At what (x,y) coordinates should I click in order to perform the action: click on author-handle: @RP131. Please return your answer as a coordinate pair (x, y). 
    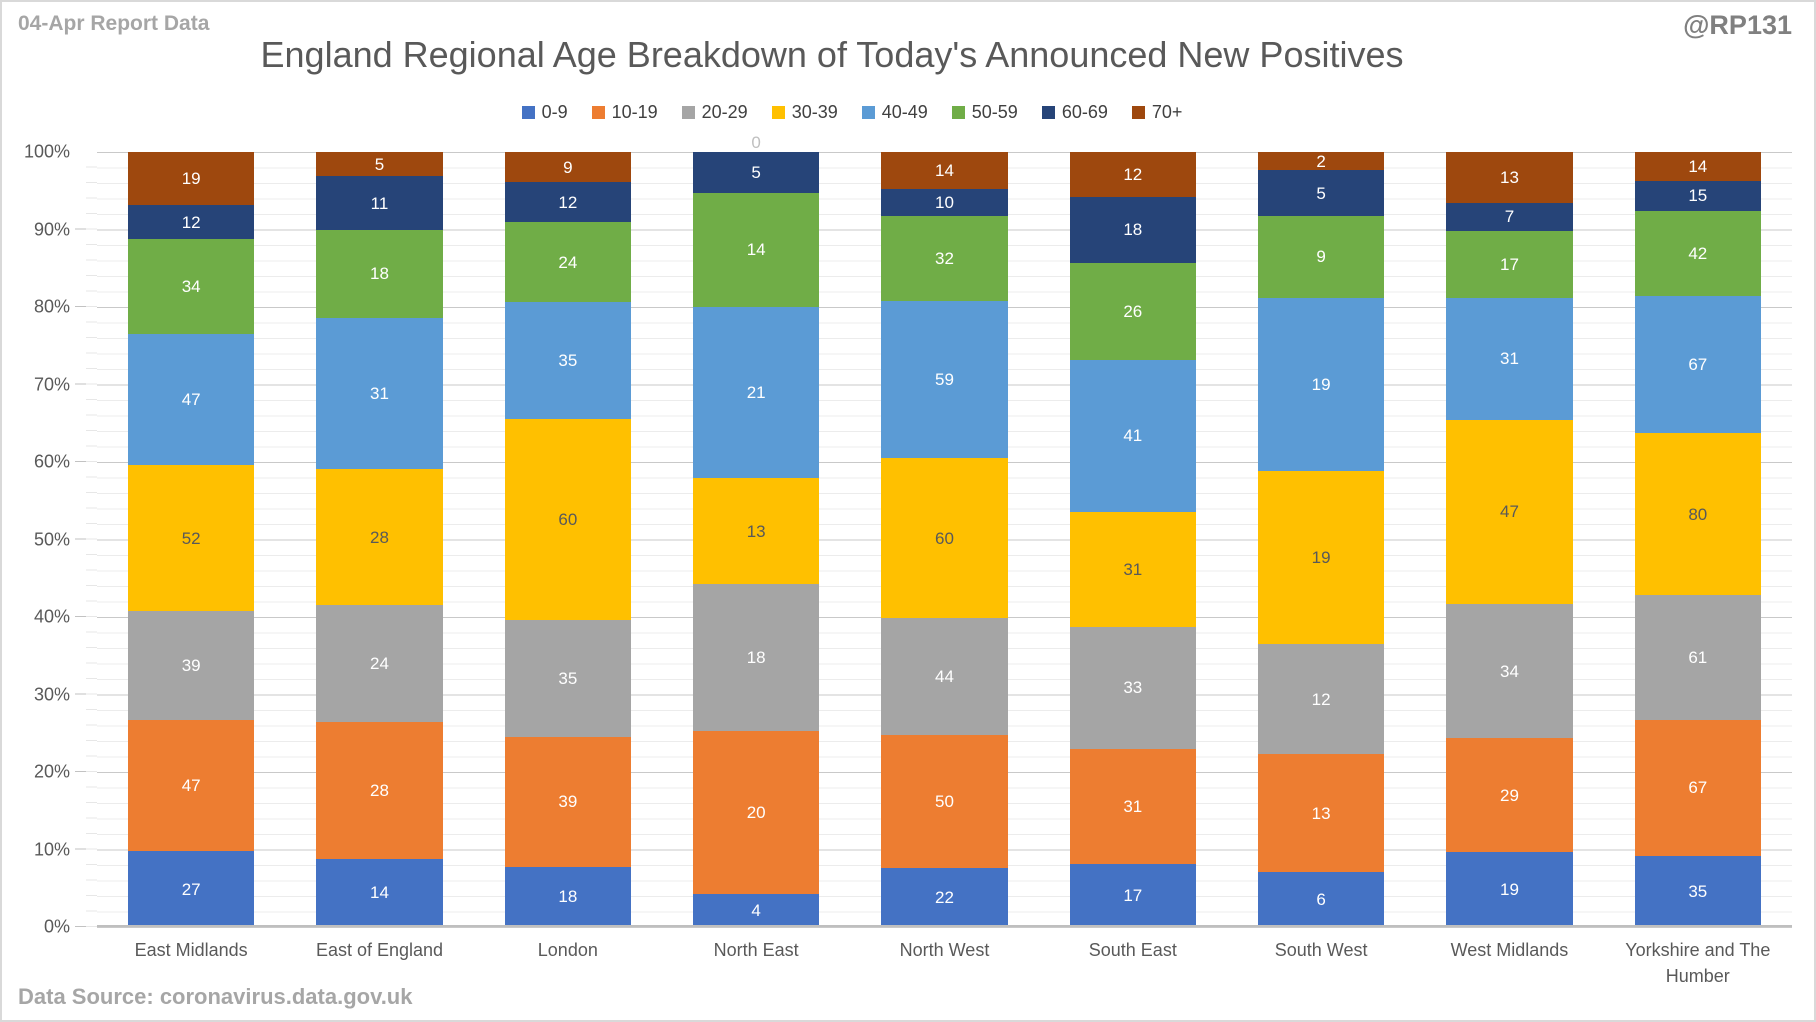
    Looking at the image, I should click on (1737, 25).